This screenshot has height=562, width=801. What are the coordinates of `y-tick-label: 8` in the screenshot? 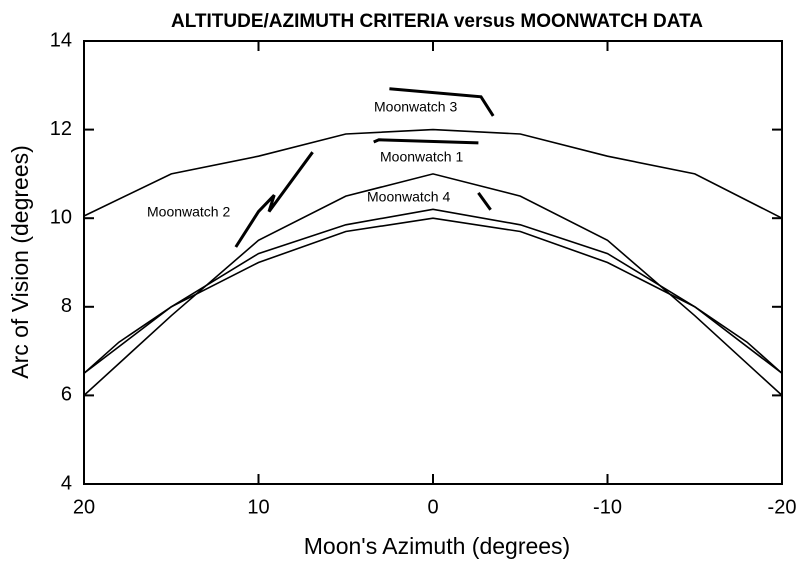 It's located at (66, 306).